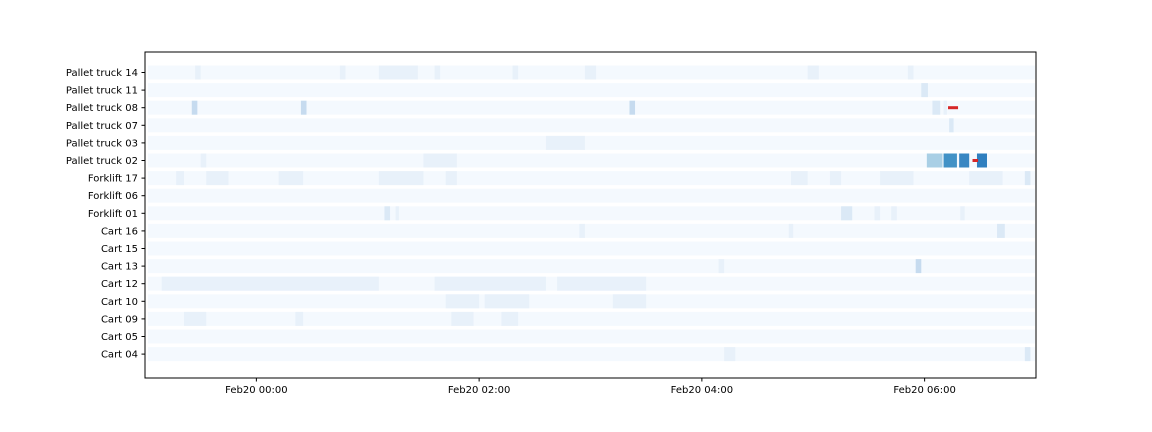 The height and width of the screenshot is (432, 1152). I want to click on x-tick-label: Feb20 00:00, so click(256, 390).